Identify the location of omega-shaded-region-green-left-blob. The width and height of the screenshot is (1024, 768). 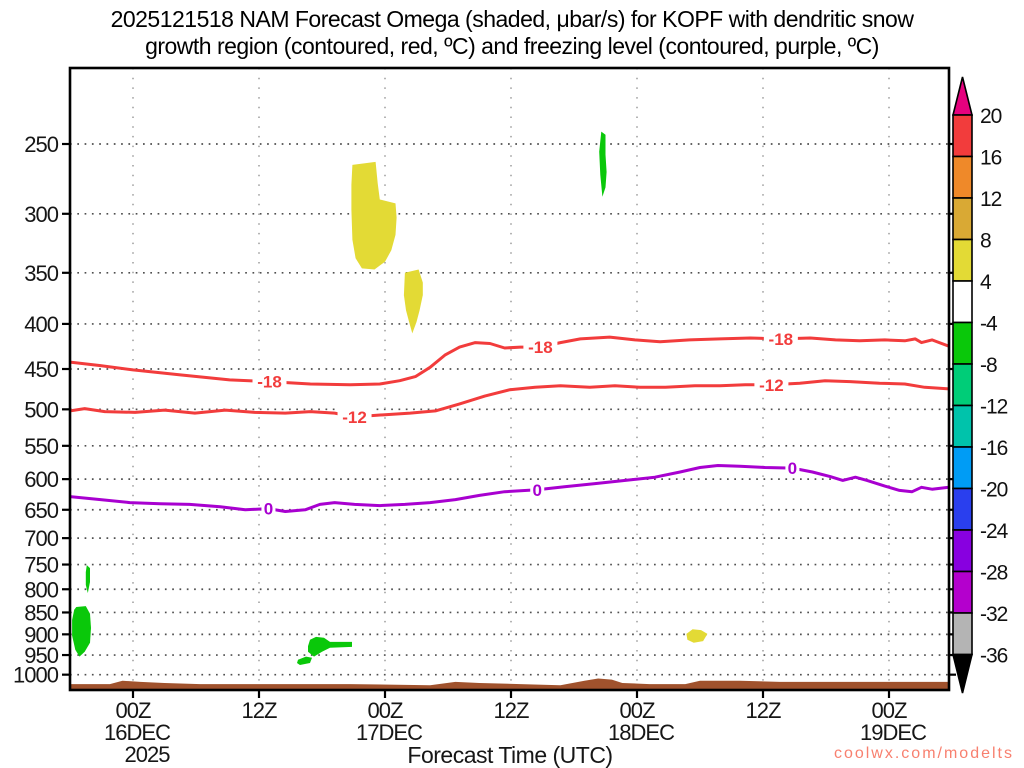
(81, 631).